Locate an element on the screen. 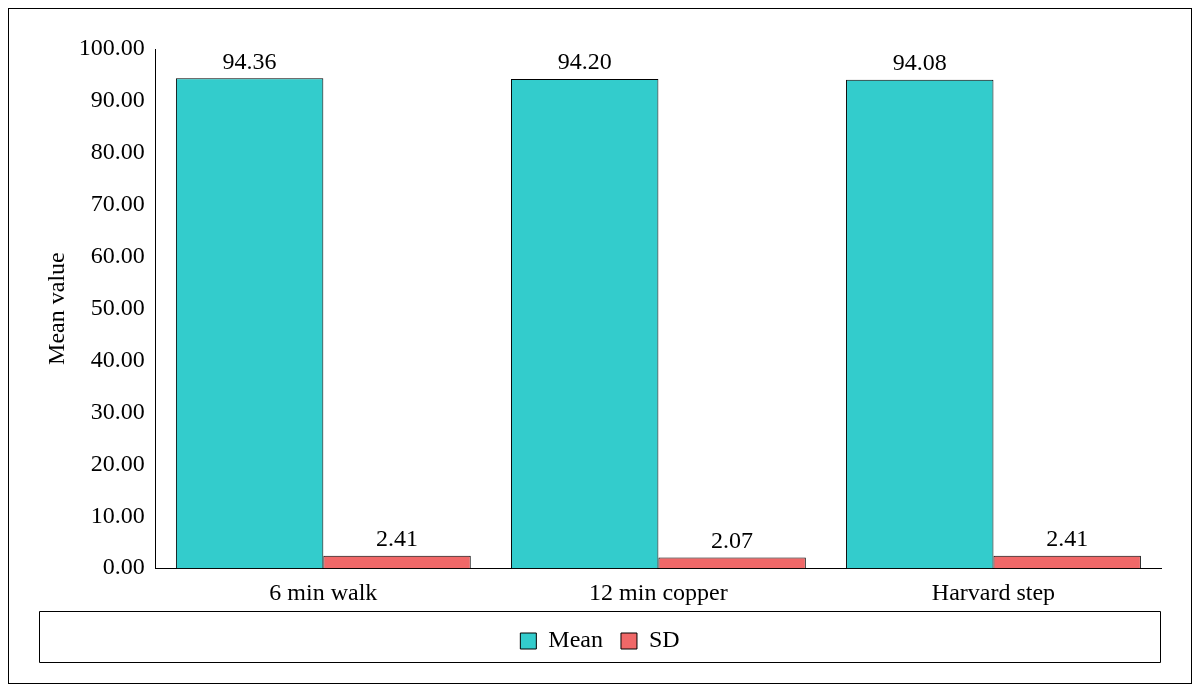 This screenshot has width=1200, height=692. x-tick-label: 12 min copper is located at coordinates (658, 591).